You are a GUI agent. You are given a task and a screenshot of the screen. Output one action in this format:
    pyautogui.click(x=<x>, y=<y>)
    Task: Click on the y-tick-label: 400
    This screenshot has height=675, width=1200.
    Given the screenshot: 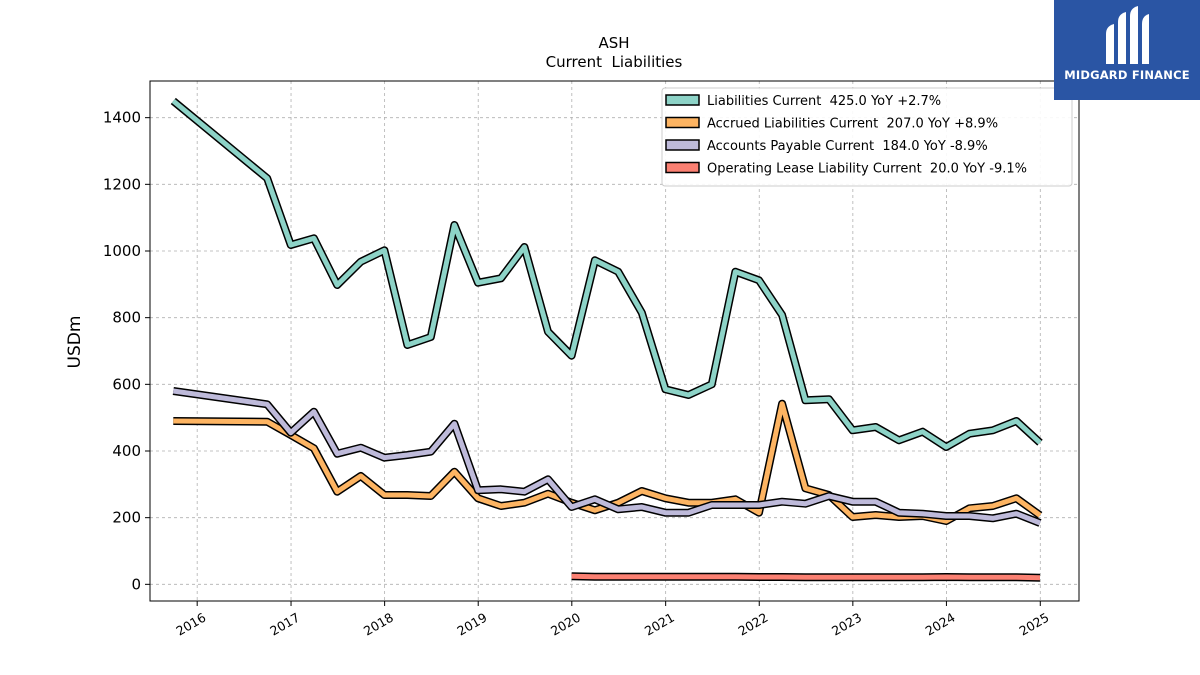 What is the action you would take?
    pyautogui.click(x=126, y=451)
    